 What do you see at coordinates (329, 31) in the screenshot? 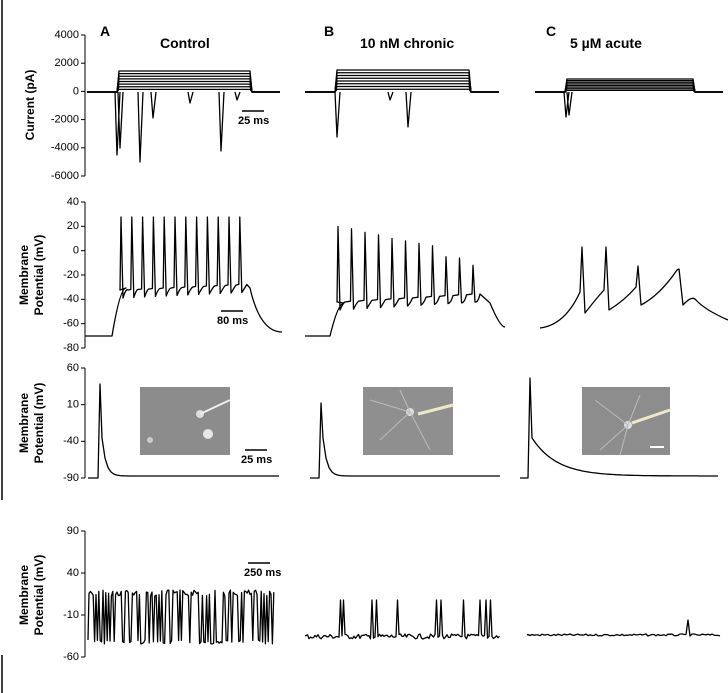
I see `panel-letter: B` at bounding box center [329, 31].